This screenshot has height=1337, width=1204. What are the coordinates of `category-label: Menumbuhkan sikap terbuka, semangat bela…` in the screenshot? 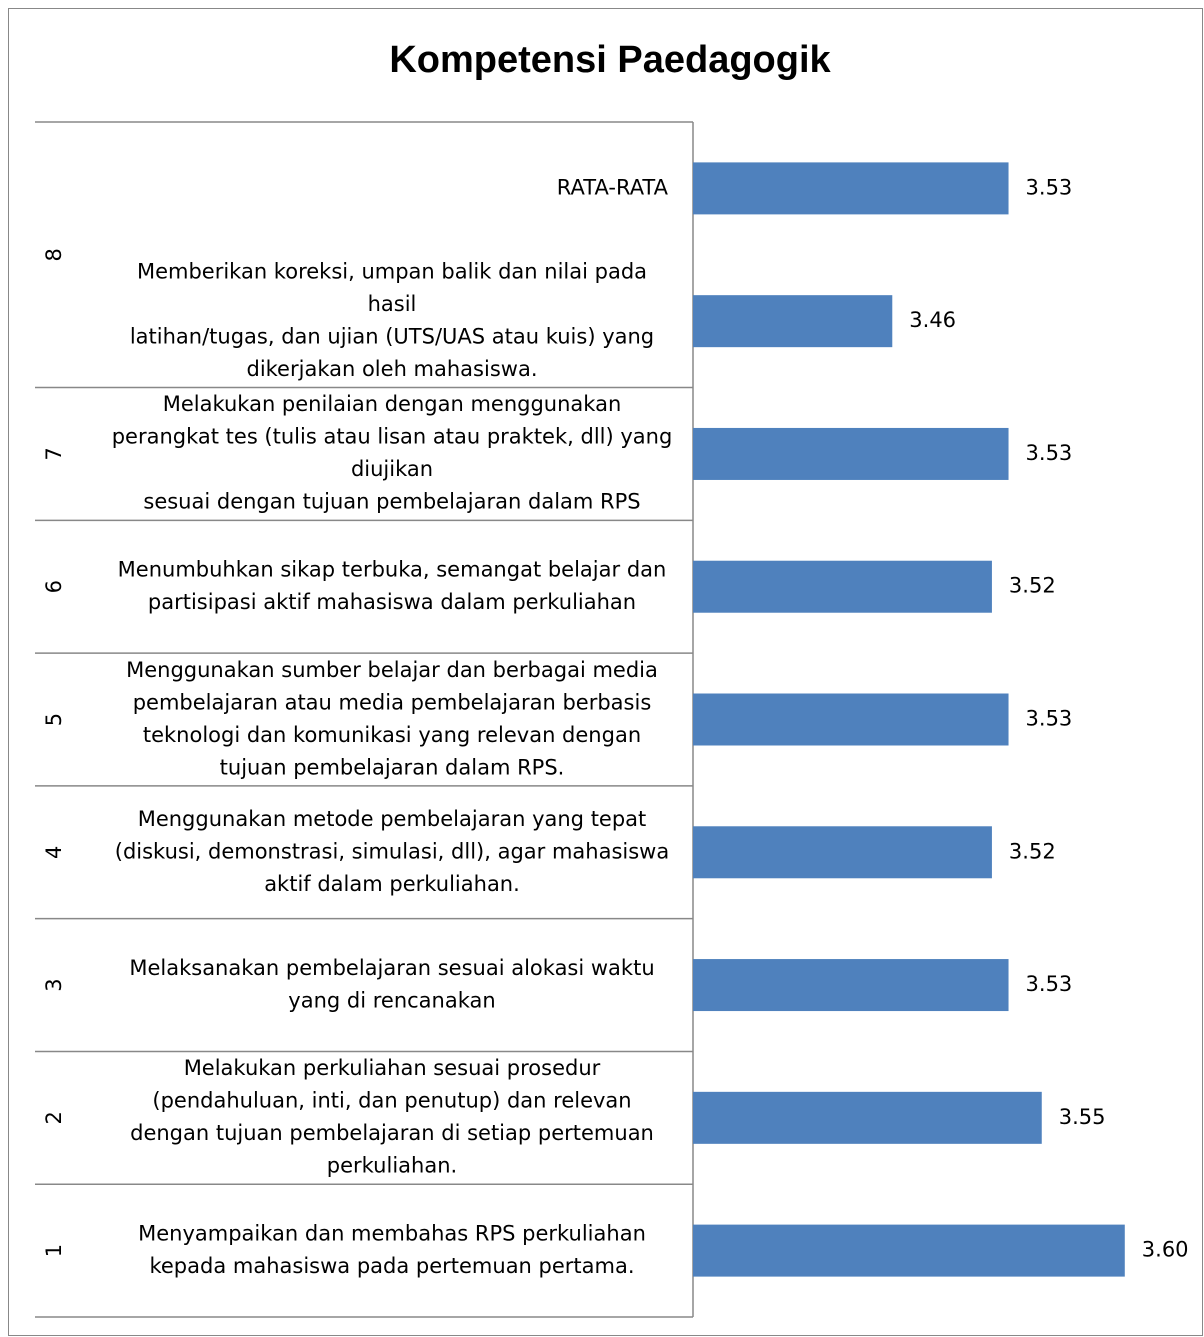 It's located at (392, 569).